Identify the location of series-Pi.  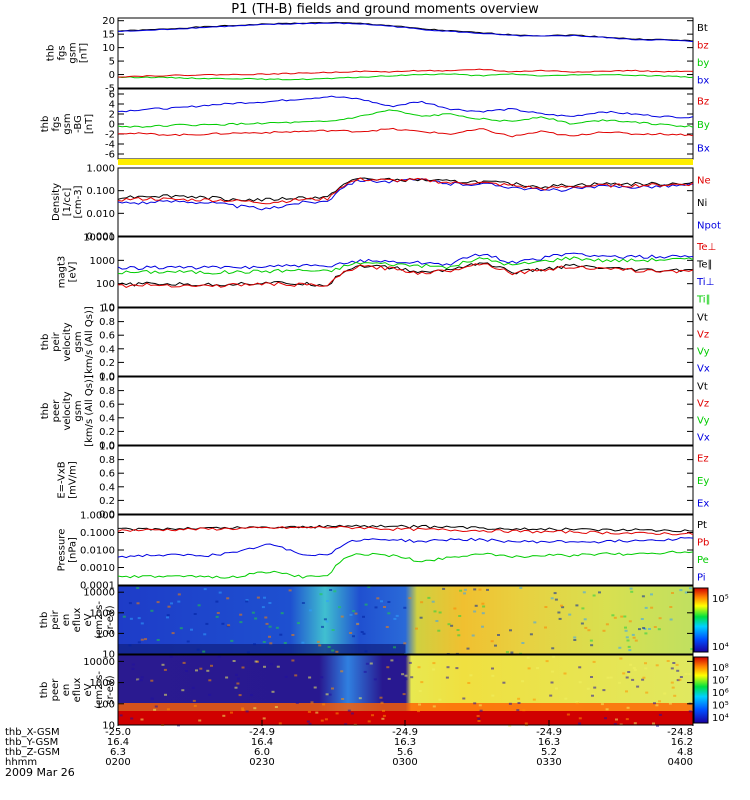
(405, 547).